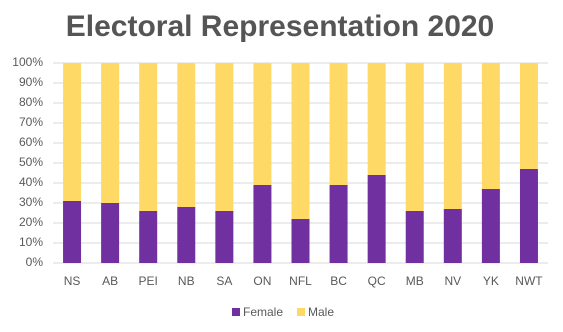 The image size is (563, 332). Describe the element at coordinates (452, 281) in the screenshot. I see `x-tick-label: NV` at that location.